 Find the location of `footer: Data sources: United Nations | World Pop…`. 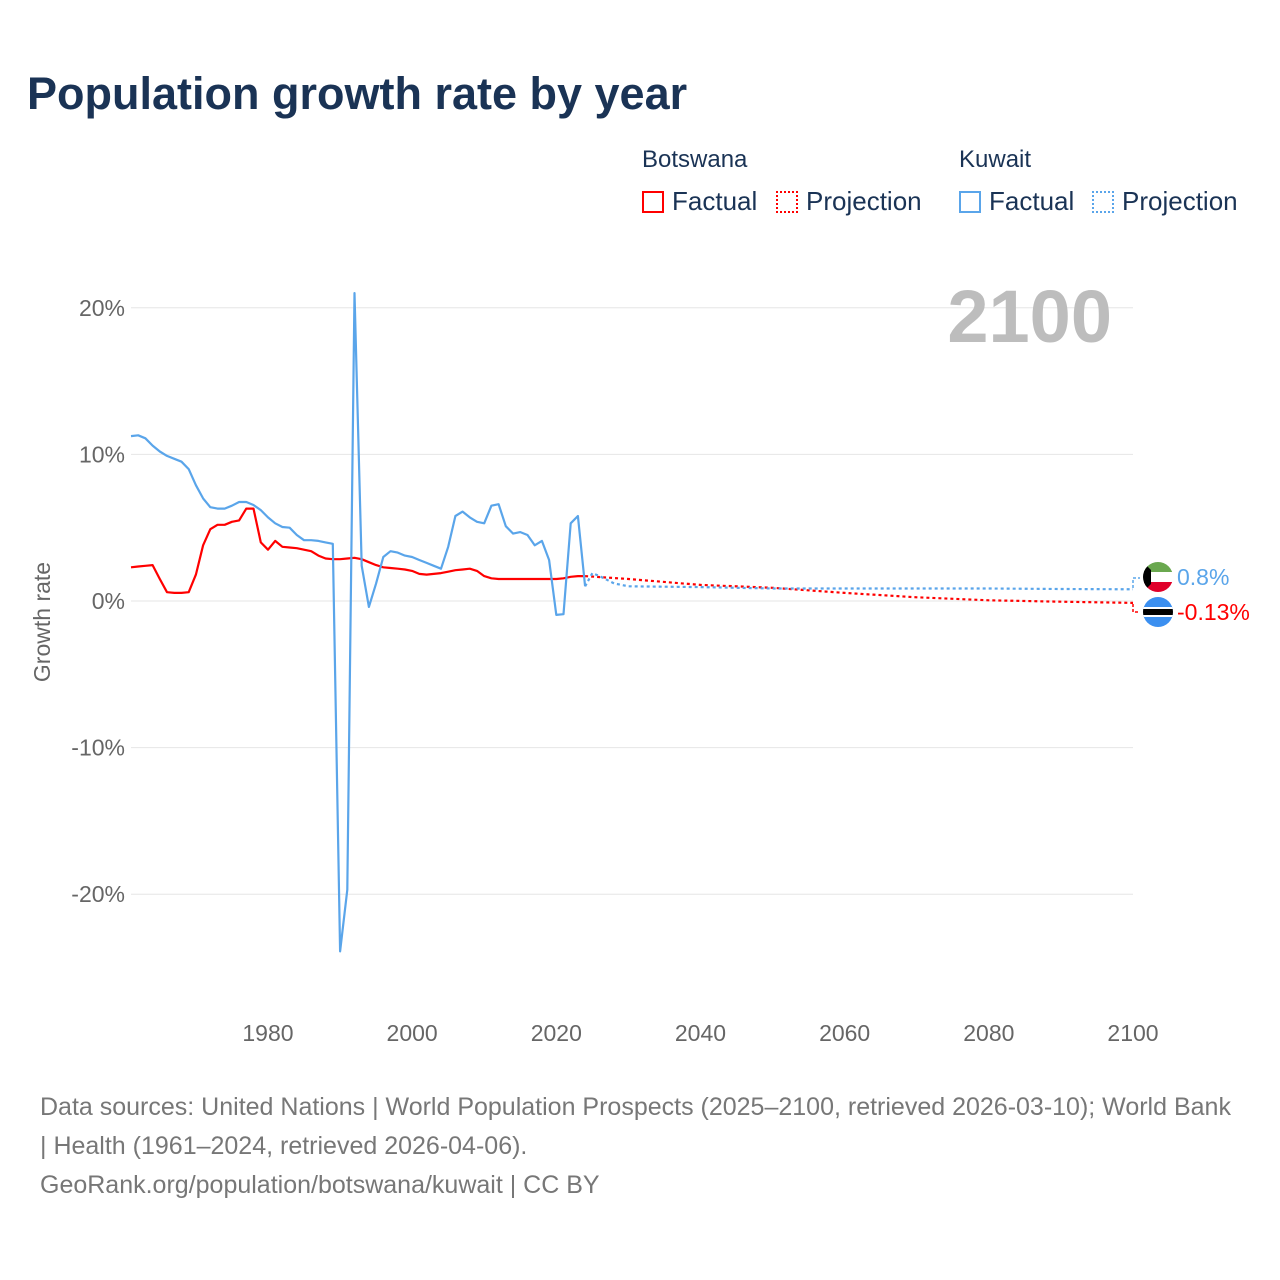

footer: Data sources: United Nations | World Pop… is located at coordinates (640, 1146).